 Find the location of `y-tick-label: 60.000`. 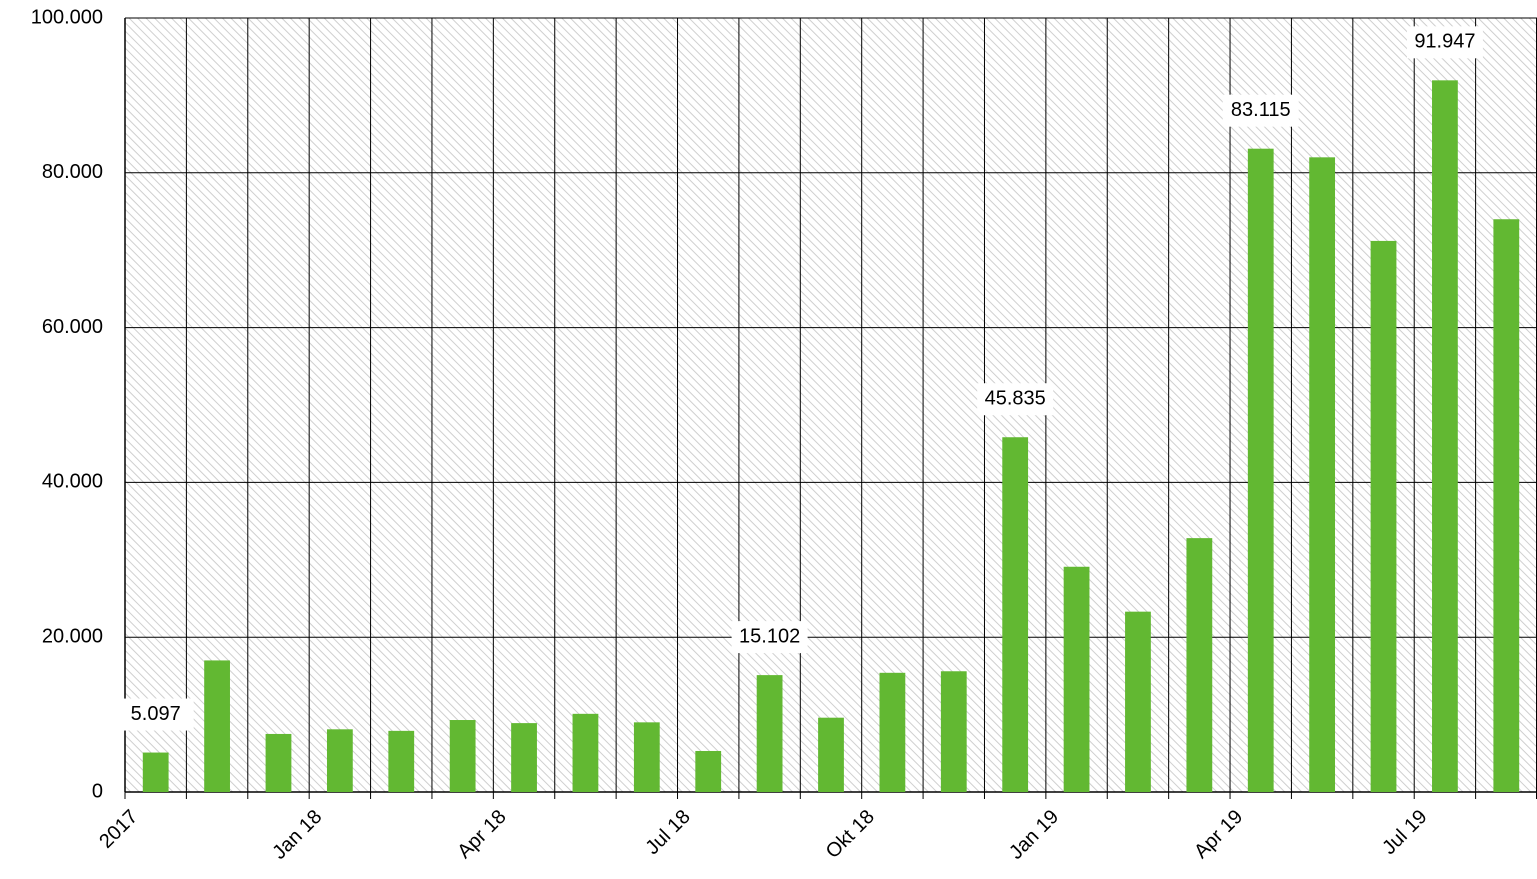

y-tick-label: 60.000 is located at coordinates (72, 327).